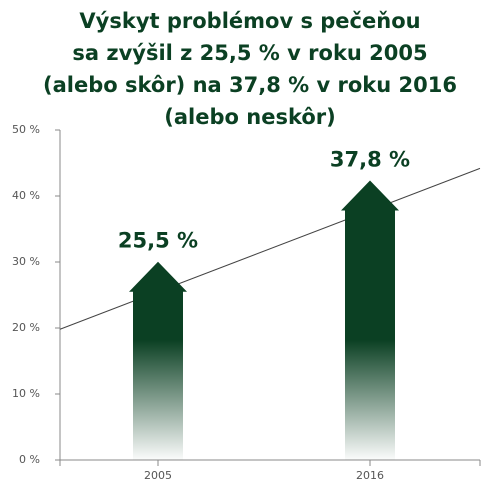  What do you see at coordinates (249, 117) in the screenshot?
I see `chart-title: (alebo neskôr)` at bounding box center [249, 117].